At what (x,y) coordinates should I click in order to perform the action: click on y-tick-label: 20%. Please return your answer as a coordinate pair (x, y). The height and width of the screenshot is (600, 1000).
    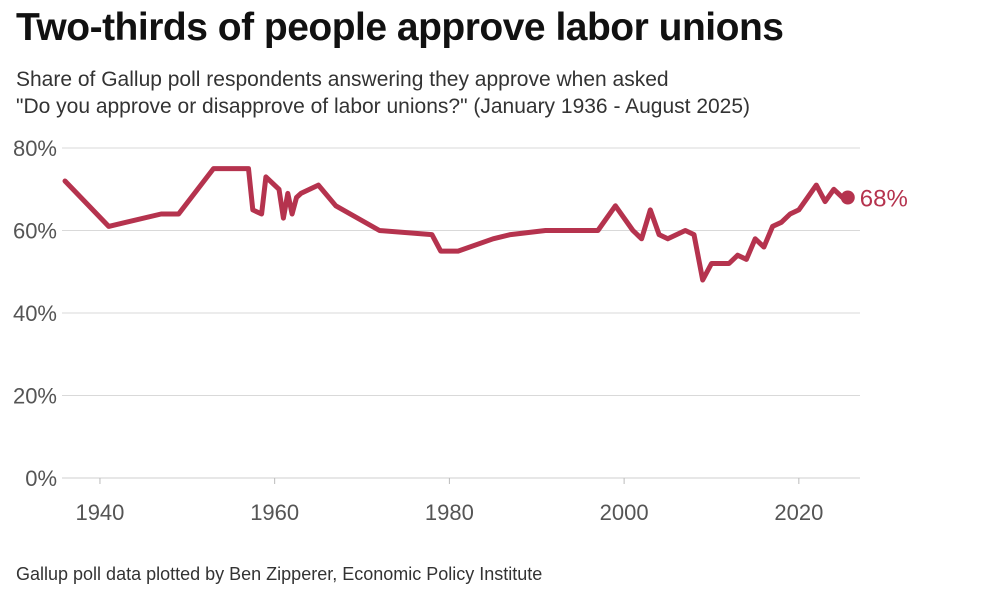
    Looking at the image, I should click on (35, 396).